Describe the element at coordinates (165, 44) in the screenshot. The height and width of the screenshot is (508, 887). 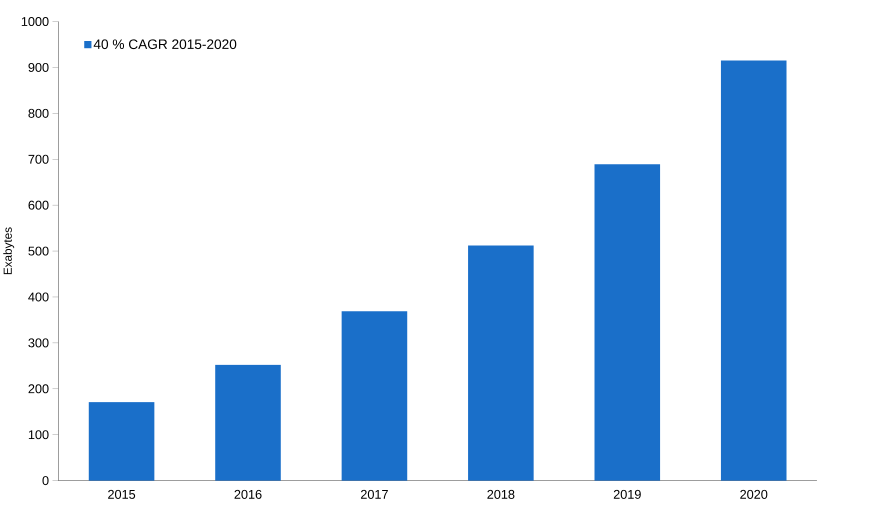
I see `legend-label: 40 % CAGR 2015-2020` at that location.